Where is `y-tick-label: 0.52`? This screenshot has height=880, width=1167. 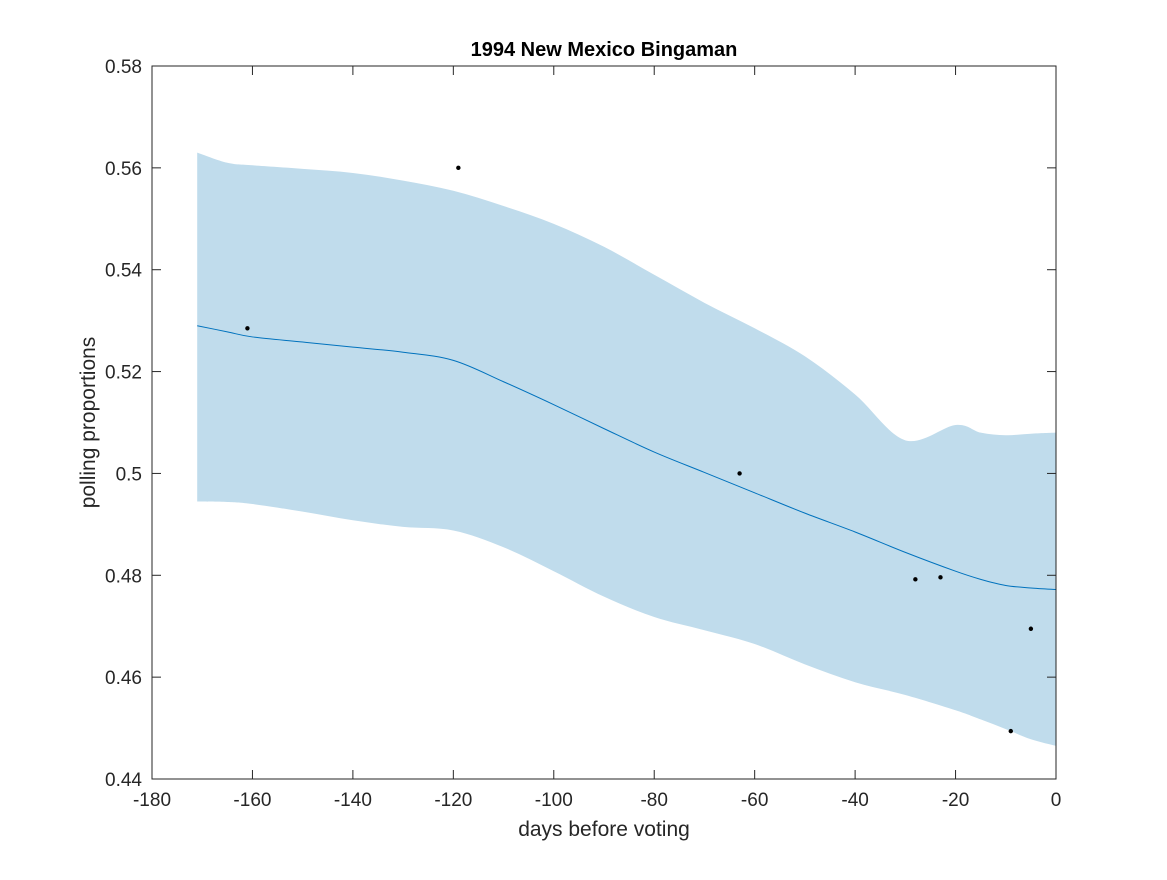
y-tick-label: 0.52 is located at coordinates (123, 373).